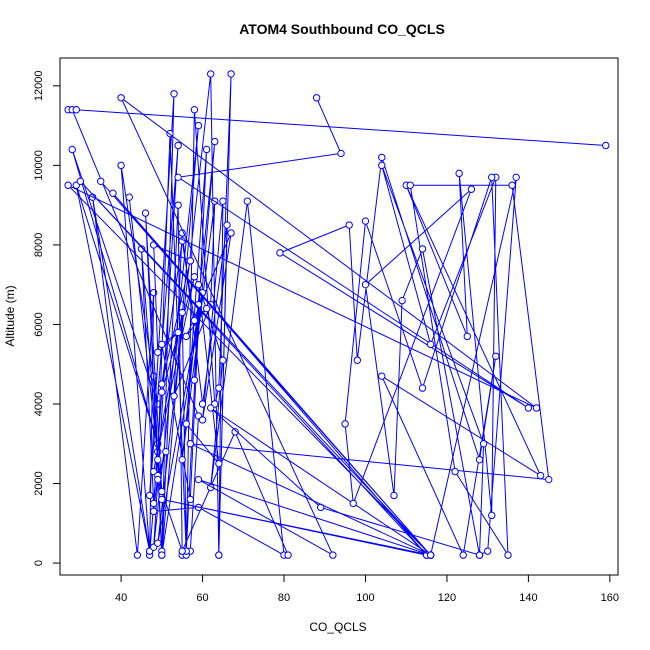 The width and height of the screenshot is (650, 650). What do you see at coordinates (39, 324) in the screenshot?
I see `y-tick-label: 6000` at bounding box center [39, 324].